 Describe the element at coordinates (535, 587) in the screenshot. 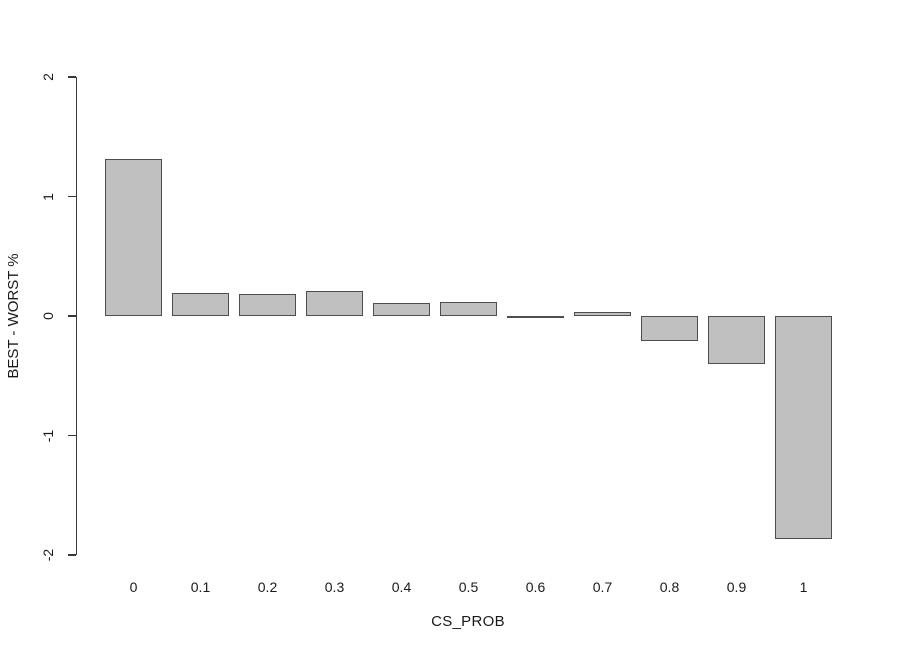

I see `x-tick-label: 0.6` at that location.